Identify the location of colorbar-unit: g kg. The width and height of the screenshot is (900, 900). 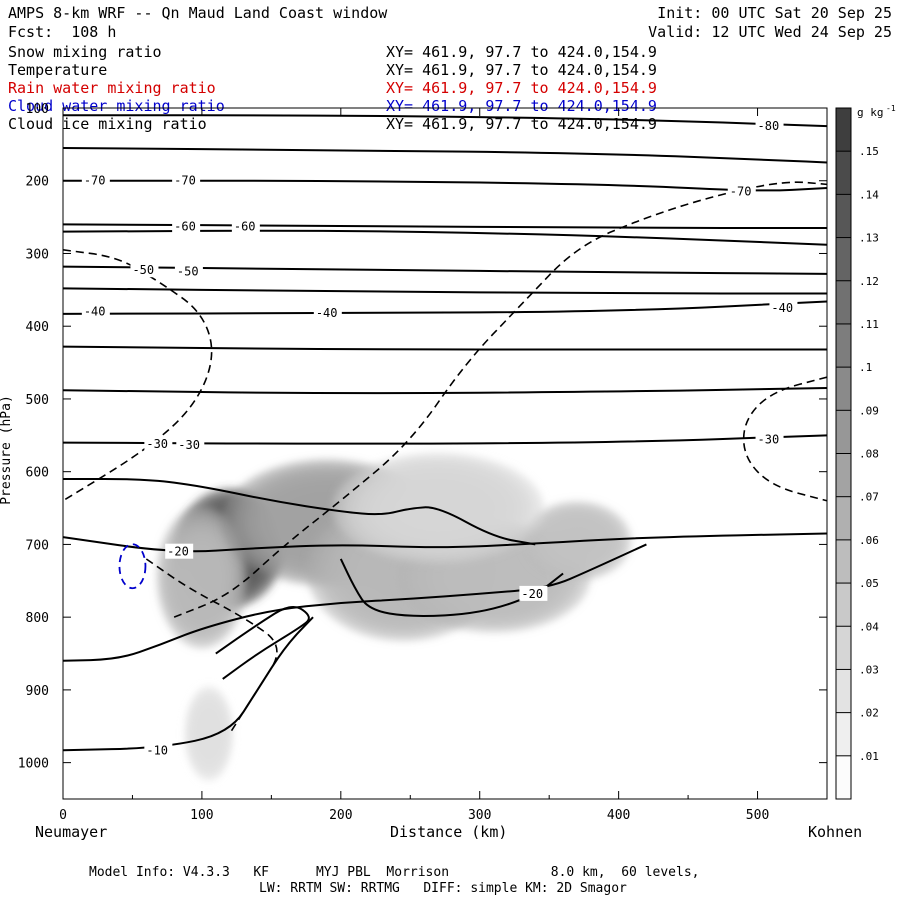
(870, 112).